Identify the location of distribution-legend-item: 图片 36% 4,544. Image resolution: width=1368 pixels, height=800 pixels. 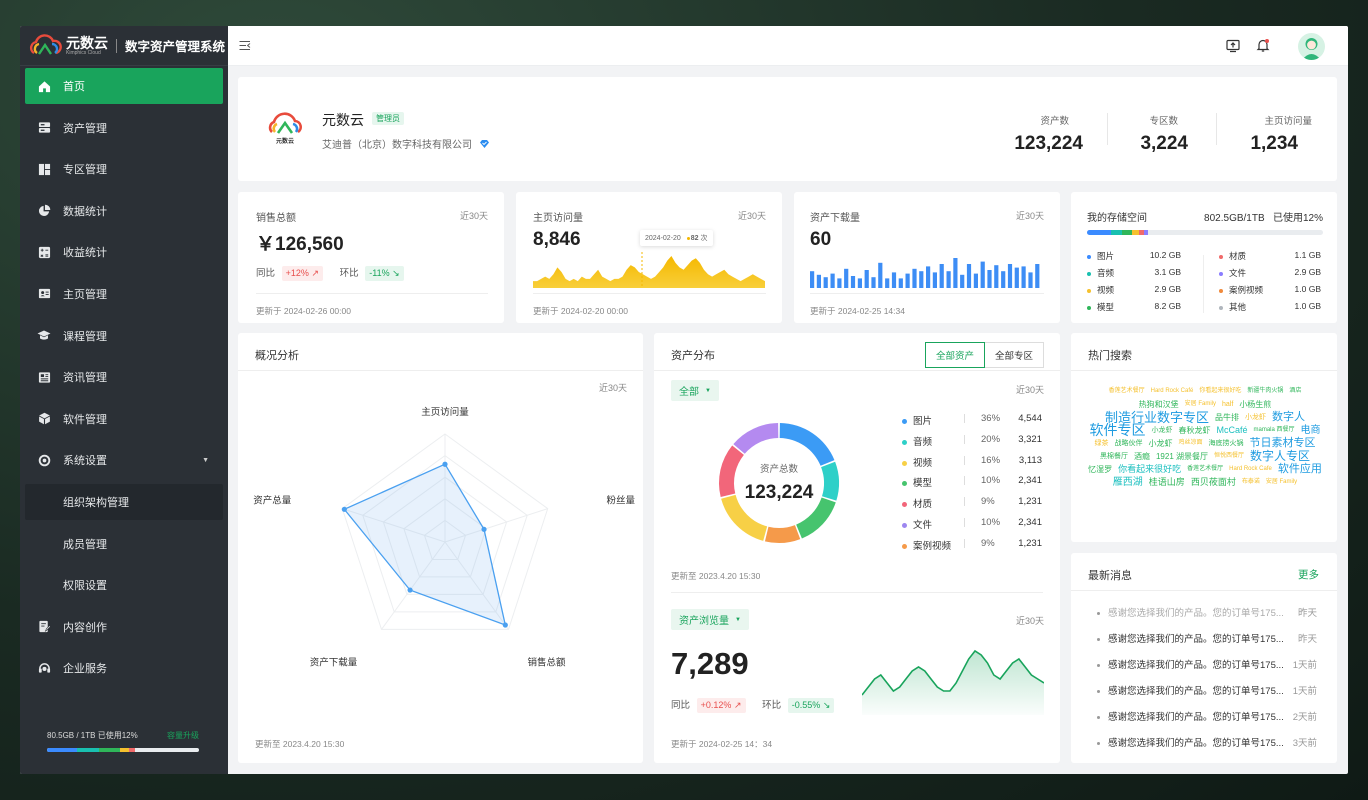
(972, 420).